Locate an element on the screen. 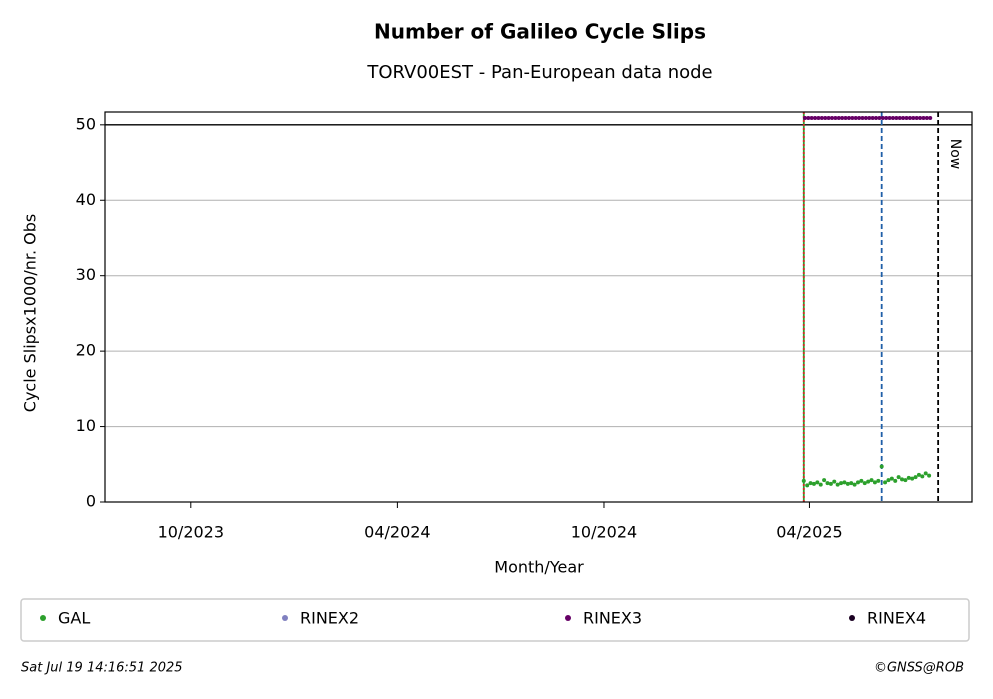 The height and width of the screenshot is (699, 993). y-tick-label: 40 is located at coordinates (86, 199).